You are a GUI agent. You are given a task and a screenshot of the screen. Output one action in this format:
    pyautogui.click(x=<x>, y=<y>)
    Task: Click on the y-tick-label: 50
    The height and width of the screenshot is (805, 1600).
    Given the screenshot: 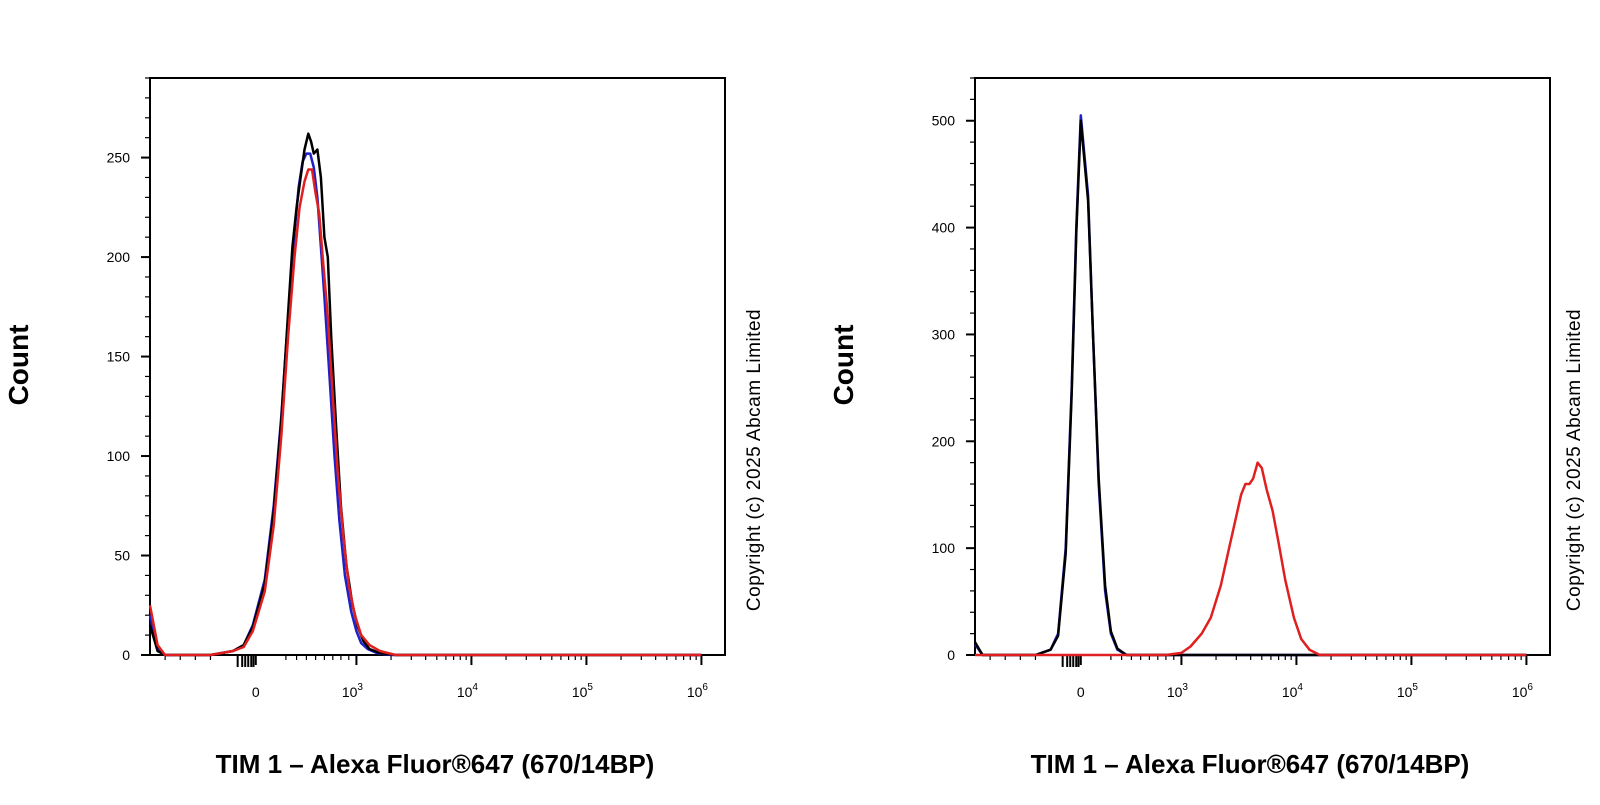 What is the action you would take?
    pyautogui.click(x=122, y=556)
    